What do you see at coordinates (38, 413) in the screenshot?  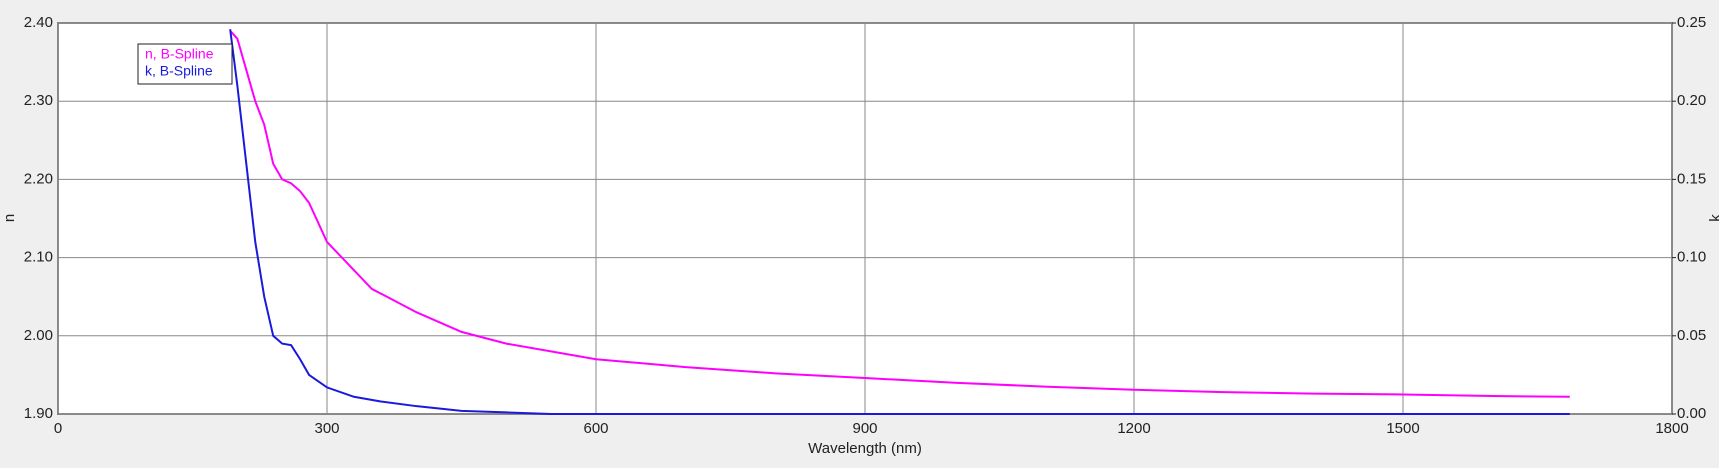 I see `y-tick-label: 1.90` at bounding box center [38, 413].